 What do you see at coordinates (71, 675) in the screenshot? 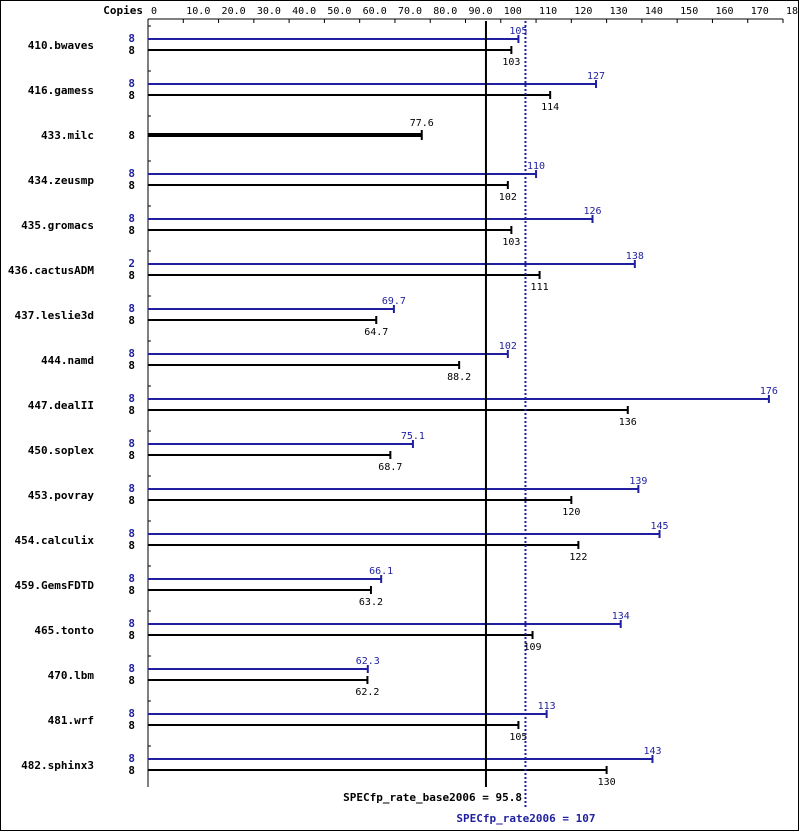
I see `benchmark-name: 470.lbm` at bounding box center [71, 675].